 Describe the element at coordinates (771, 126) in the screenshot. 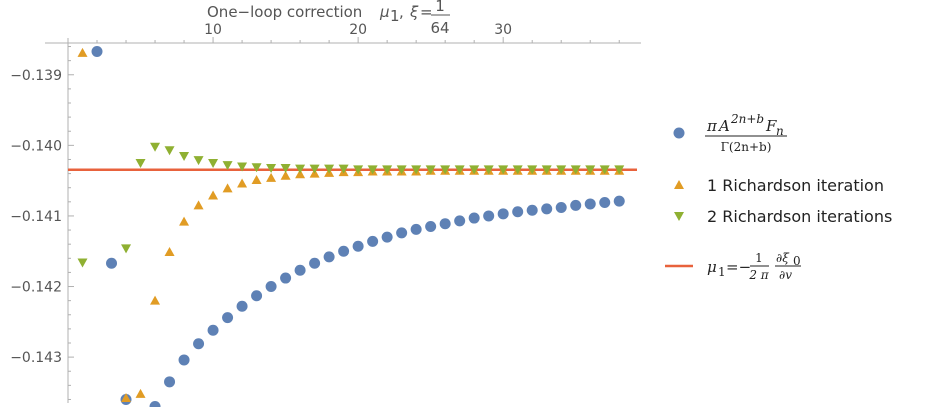

I see `legend-s1-F: F` at that location.